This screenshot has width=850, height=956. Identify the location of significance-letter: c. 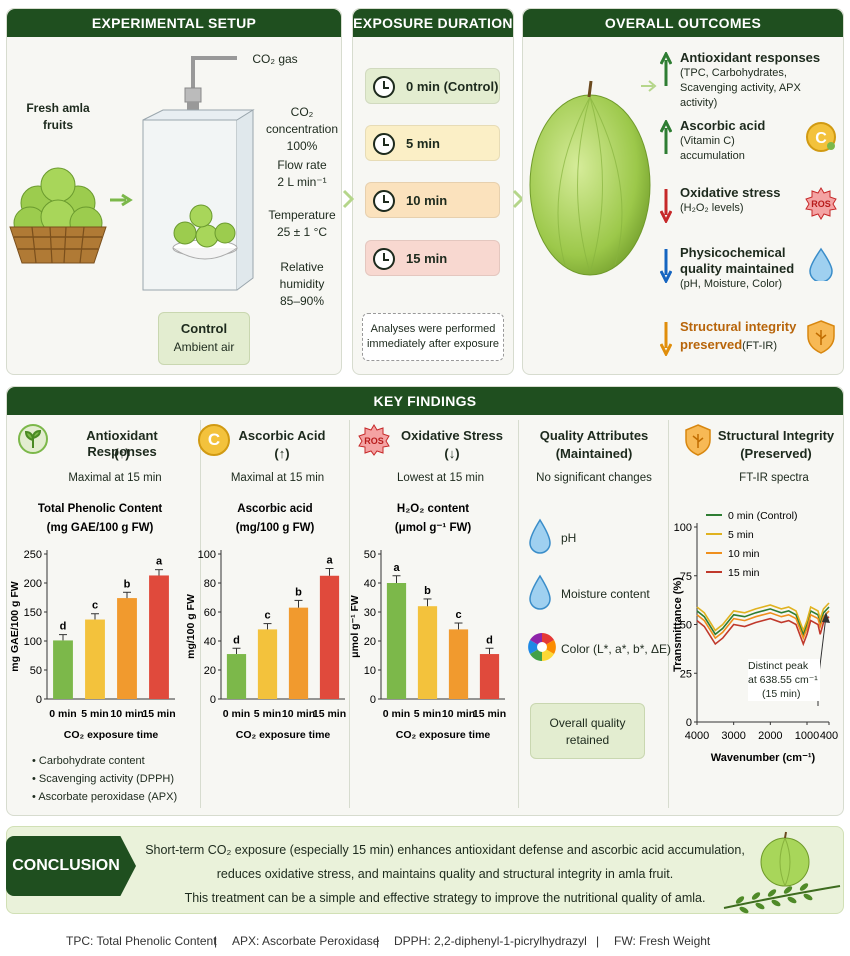
(95, 606).